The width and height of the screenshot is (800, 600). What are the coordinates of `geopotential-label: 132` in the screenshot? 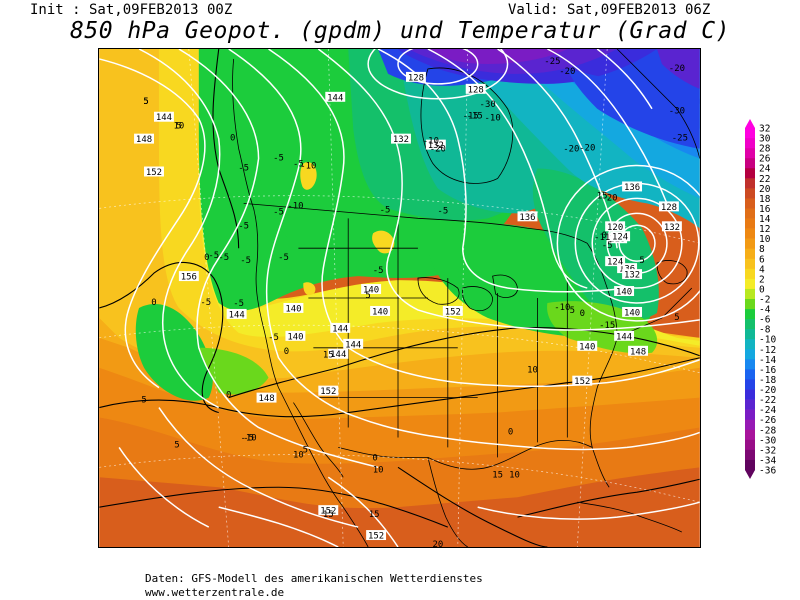 It's located at (436, 146).